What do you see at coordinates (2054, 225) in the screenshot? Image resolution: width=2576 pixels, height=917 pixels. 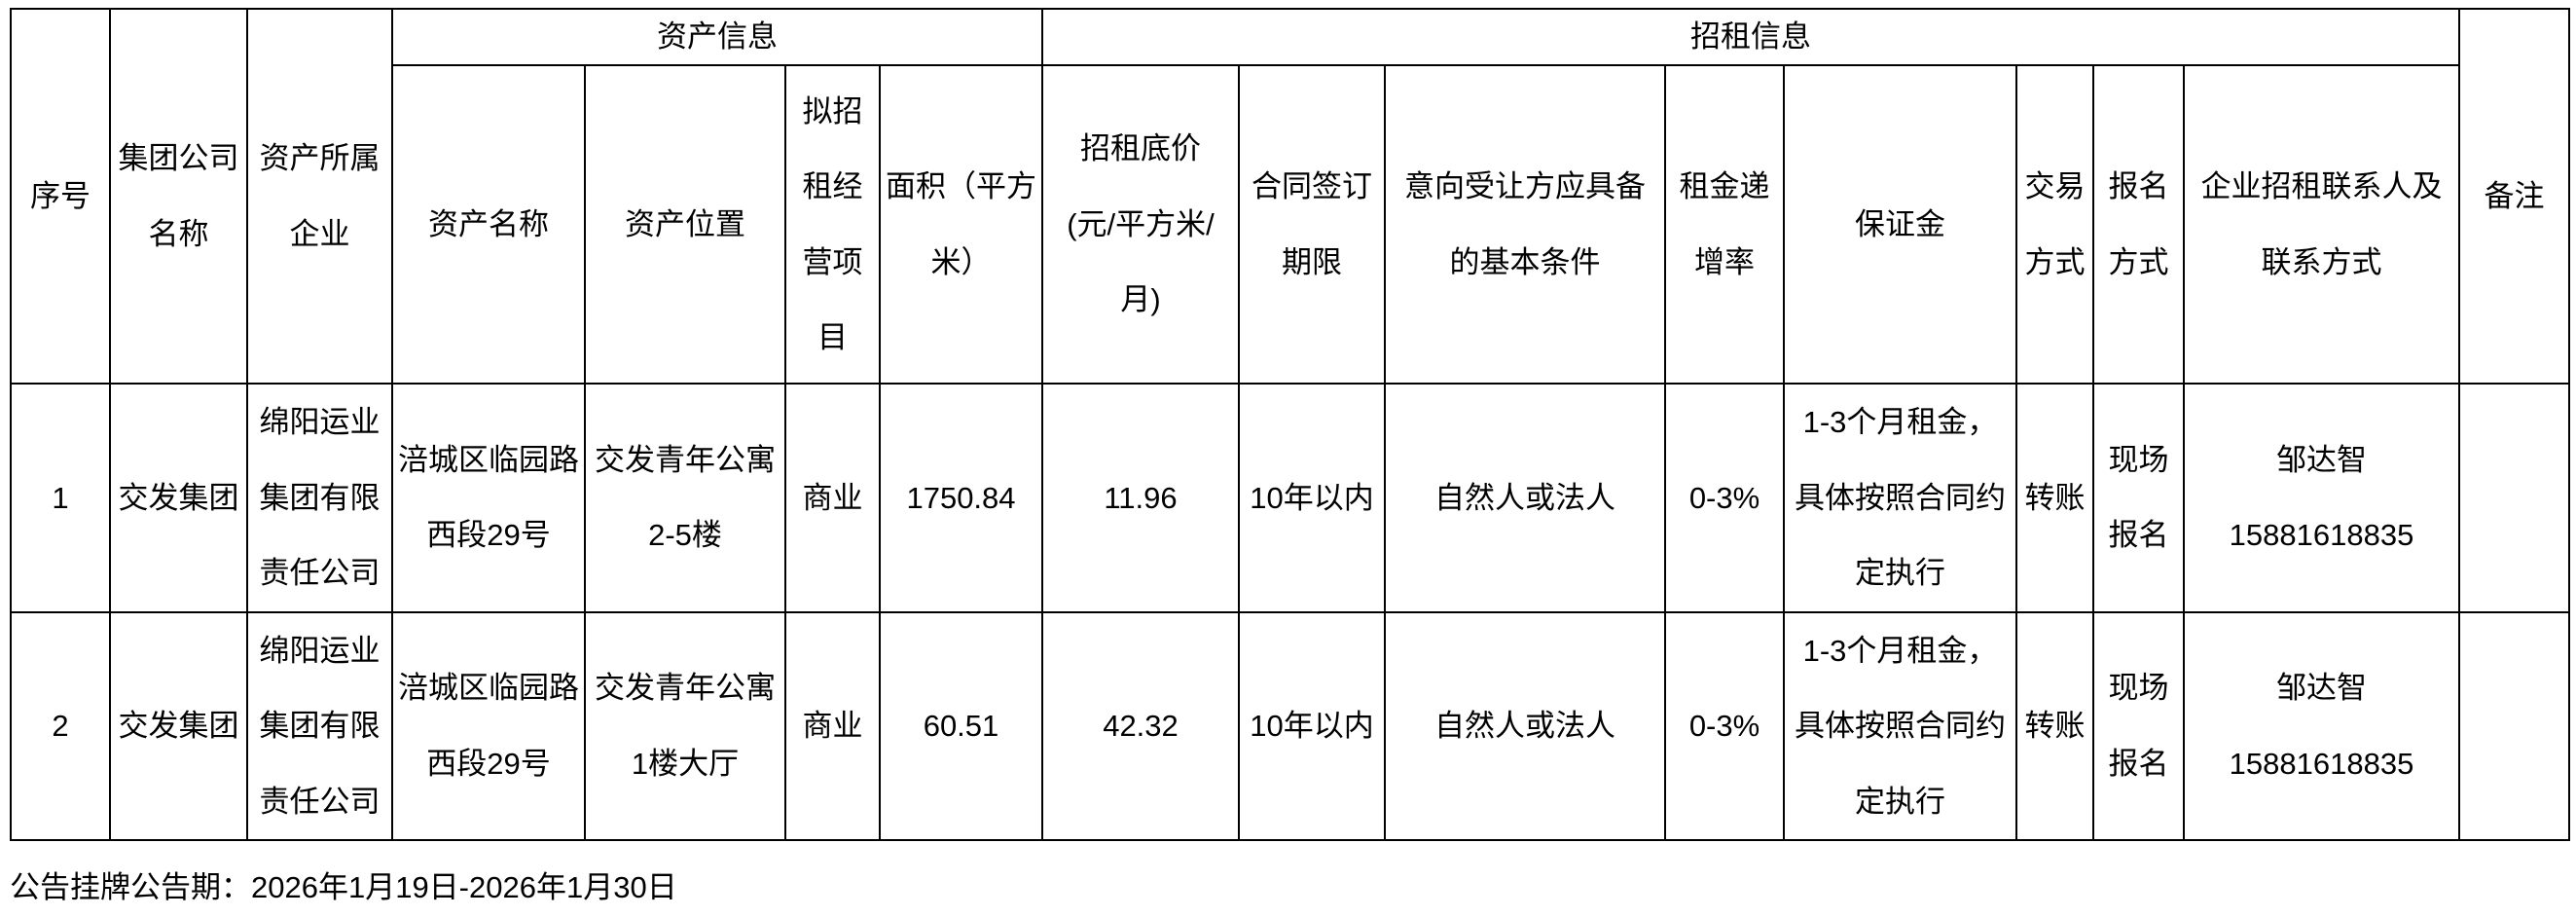 I see `header-transaction-method: 交易 方式` at bounding box center [2054, 225].